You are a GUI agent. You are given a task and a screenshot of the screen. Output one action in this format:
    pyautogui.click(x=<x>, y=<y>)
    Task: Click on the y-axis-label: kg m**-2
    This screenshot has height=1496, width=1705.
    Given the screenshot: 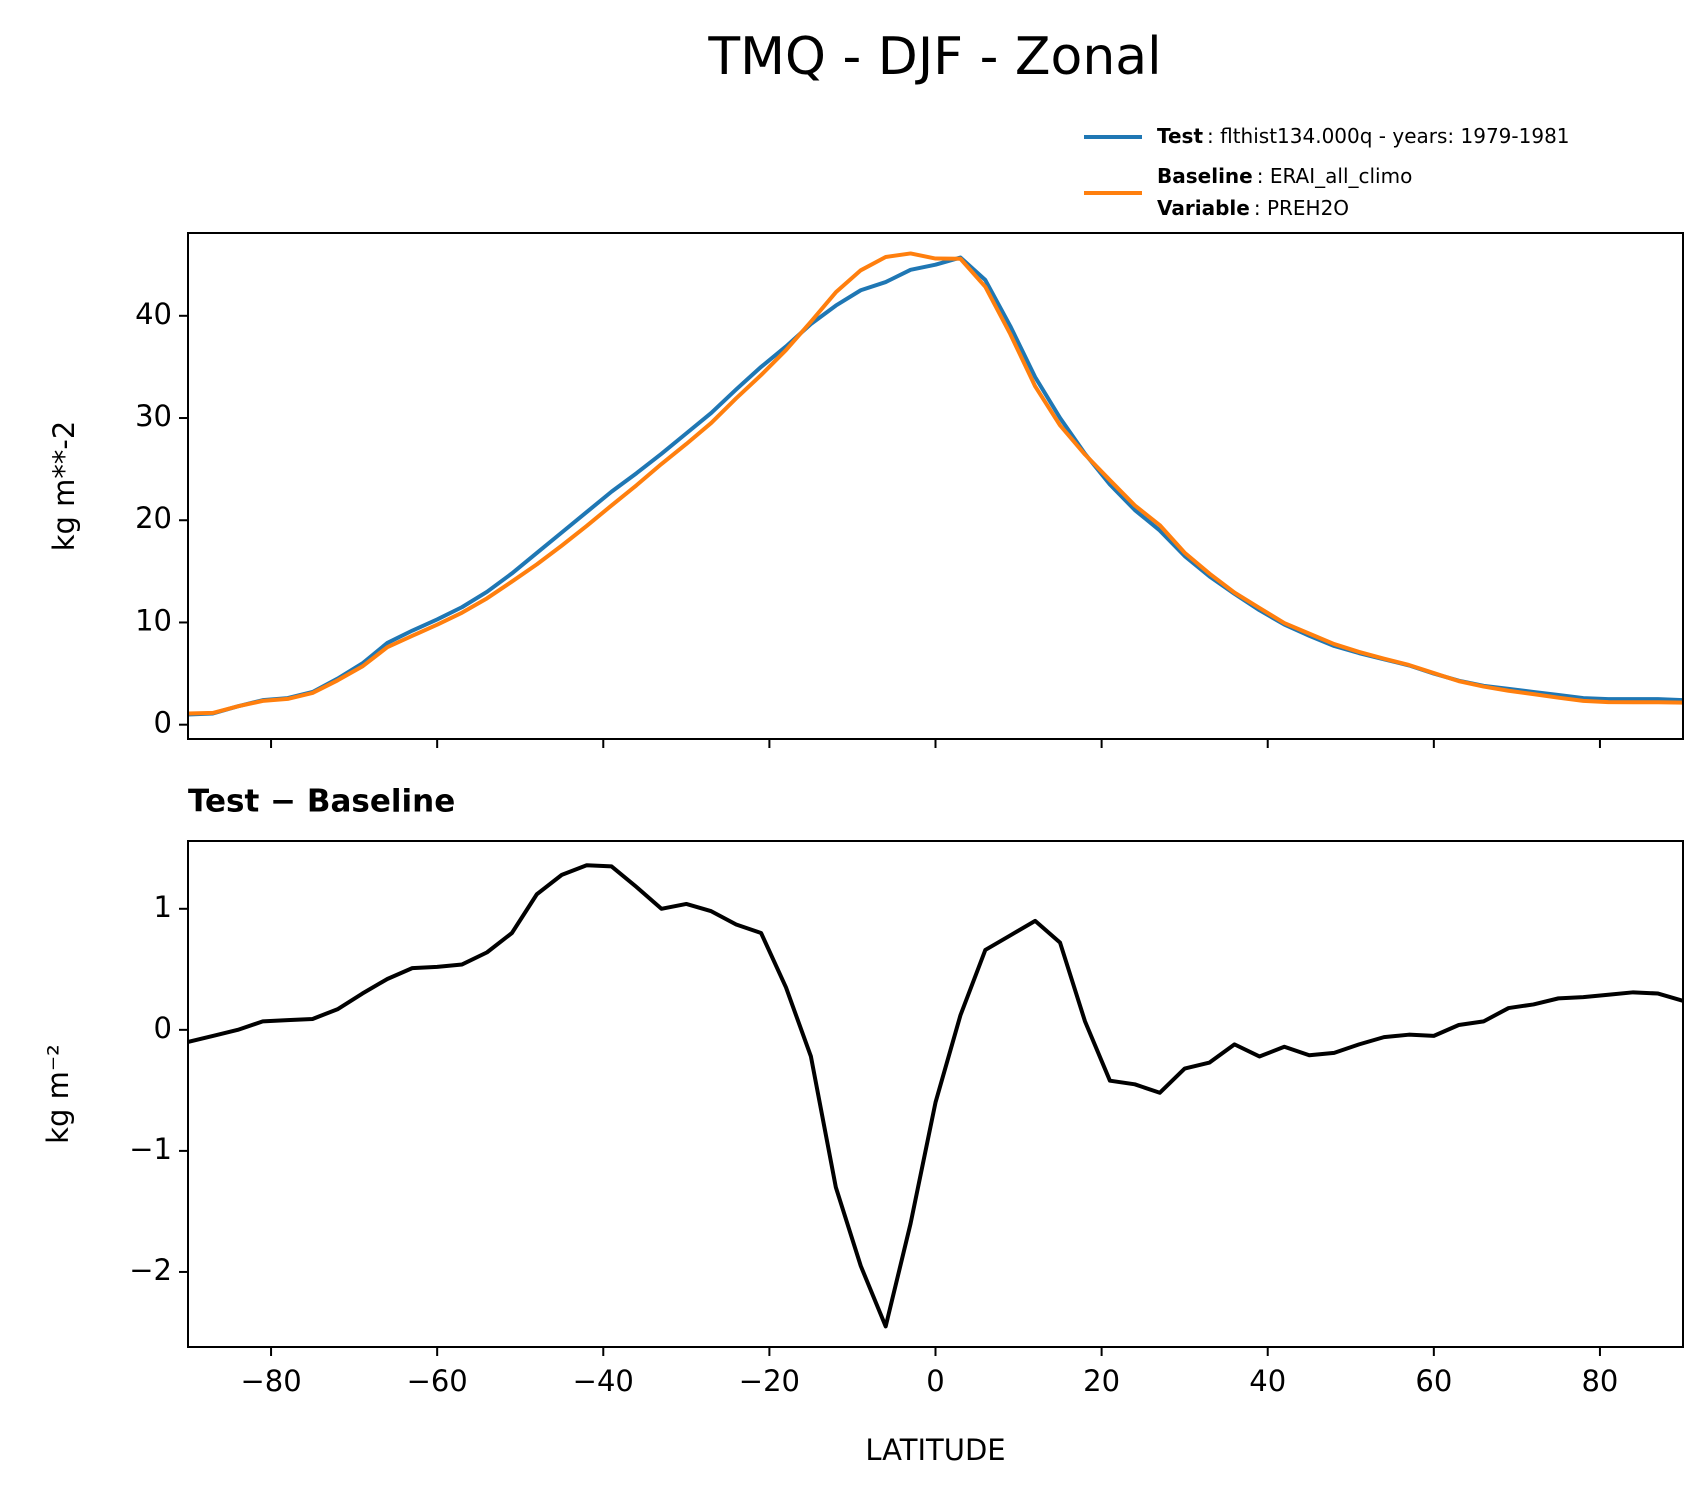 What is the action you would take?
    pyautogui.click(x=64, y=486)
    